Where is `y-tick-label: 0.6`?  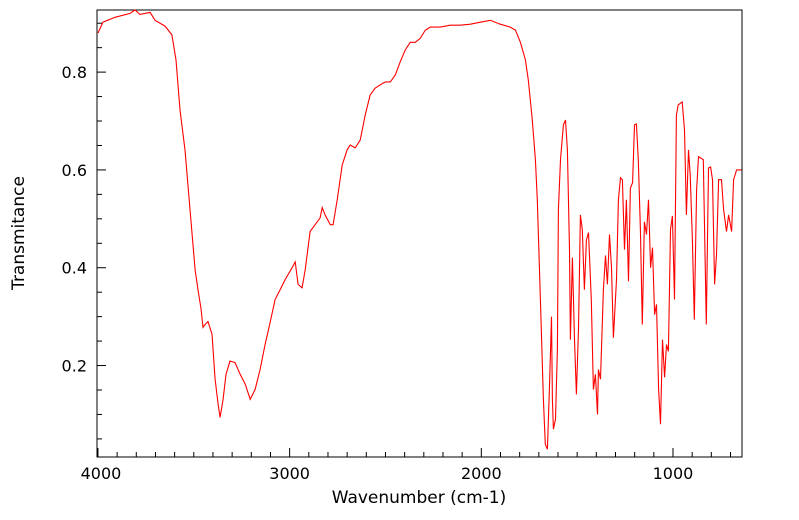
y-tick-label: 0.6 is located at coordinates (74, 170).